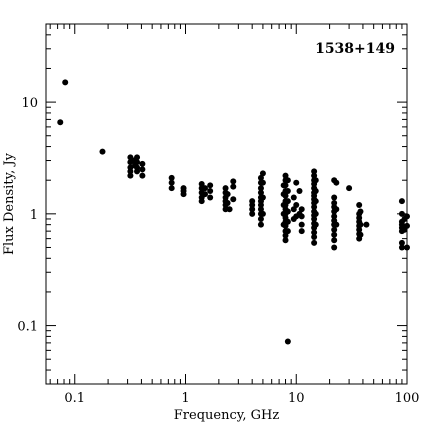 The image size is (431, 431). Describe the element at coordinates (29, 103) in the screenshot. I see `y-tick-label: 10` at that location.